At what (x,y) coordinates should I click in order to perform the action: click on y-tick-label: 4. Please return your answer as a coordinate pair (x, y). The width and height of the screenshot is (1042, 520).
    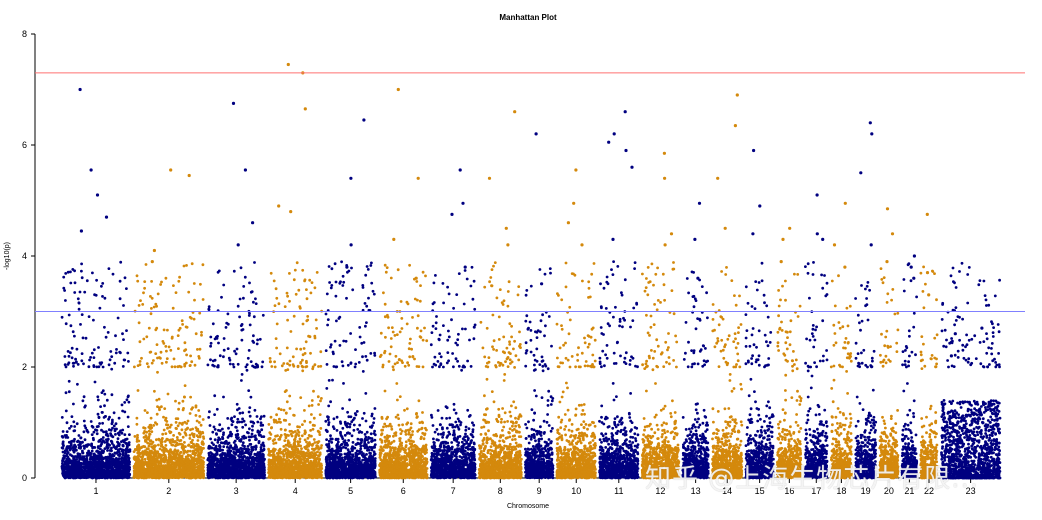
    Looking at the image, I should click on (24, 256).